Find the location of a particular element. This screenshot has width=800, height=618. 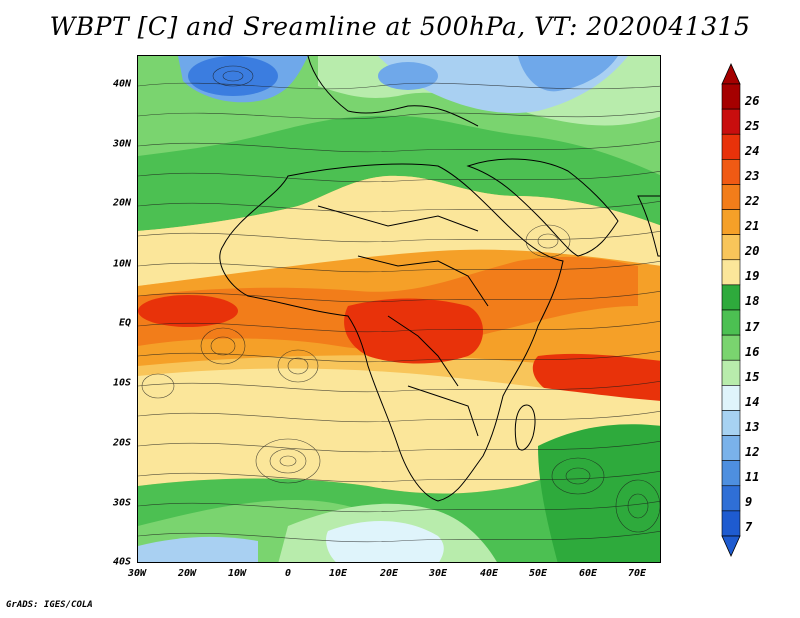

lat-label: 30S is located at coordinates (121, 503).